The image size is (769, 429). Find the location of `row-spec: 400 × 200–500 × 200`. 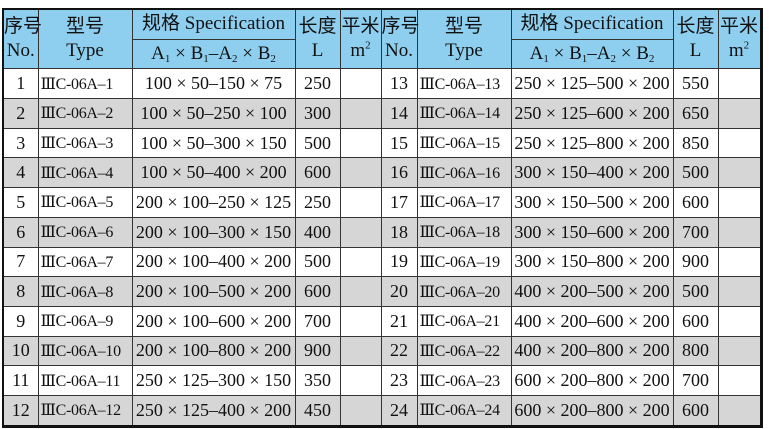

row-spec: 400 × 200–500 × 200 is located at coordinates (592, 291).